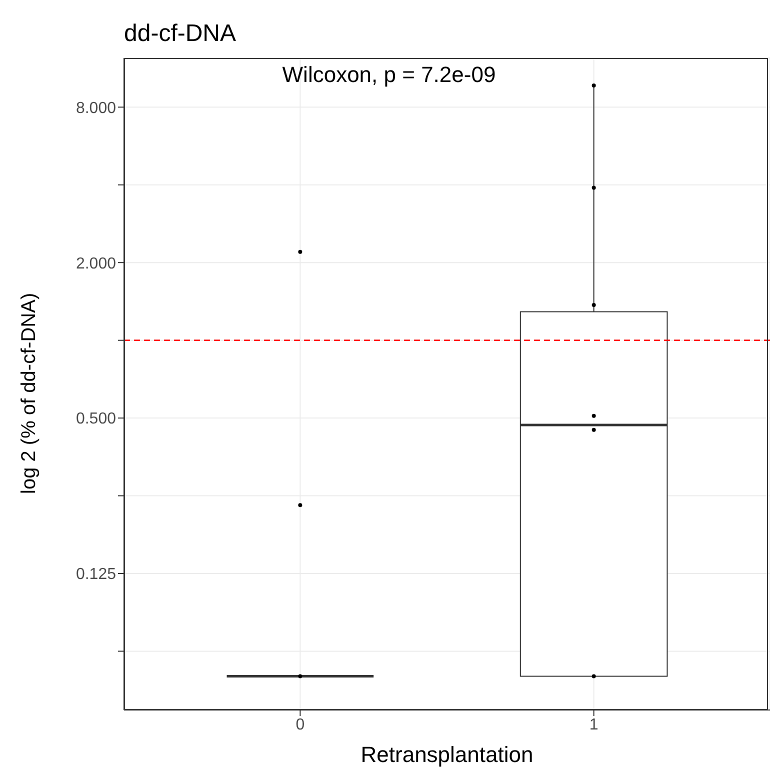 The width and height of the screenshot is (778, 778). What do you see at coordinates (96, 419) in the screenshot?
I see `y-tick-label: 0.500` at bounding box center [96, 419].